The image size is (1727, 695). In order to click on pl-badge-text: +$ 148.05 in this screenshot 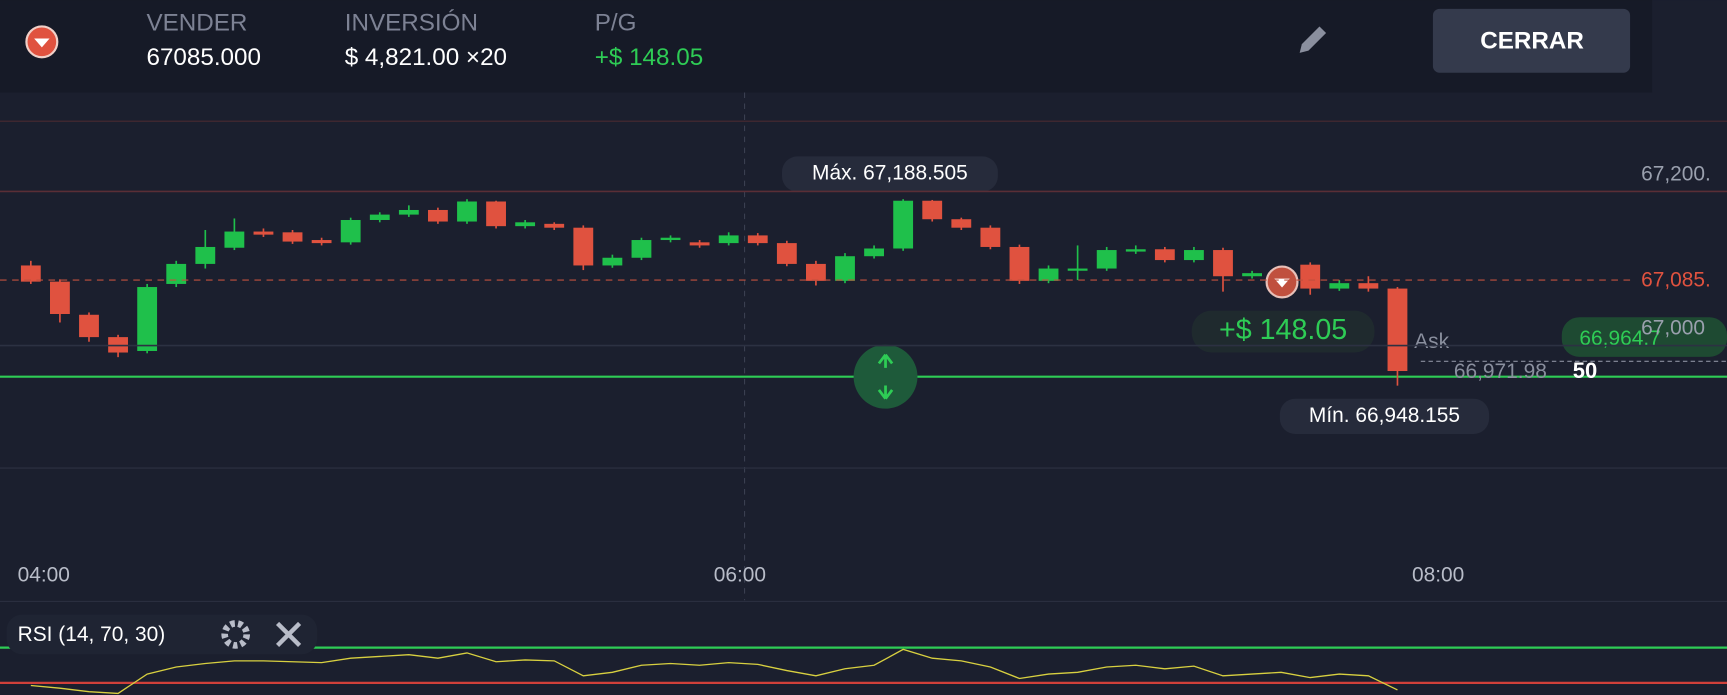, I will do `click(1283, 330)`.